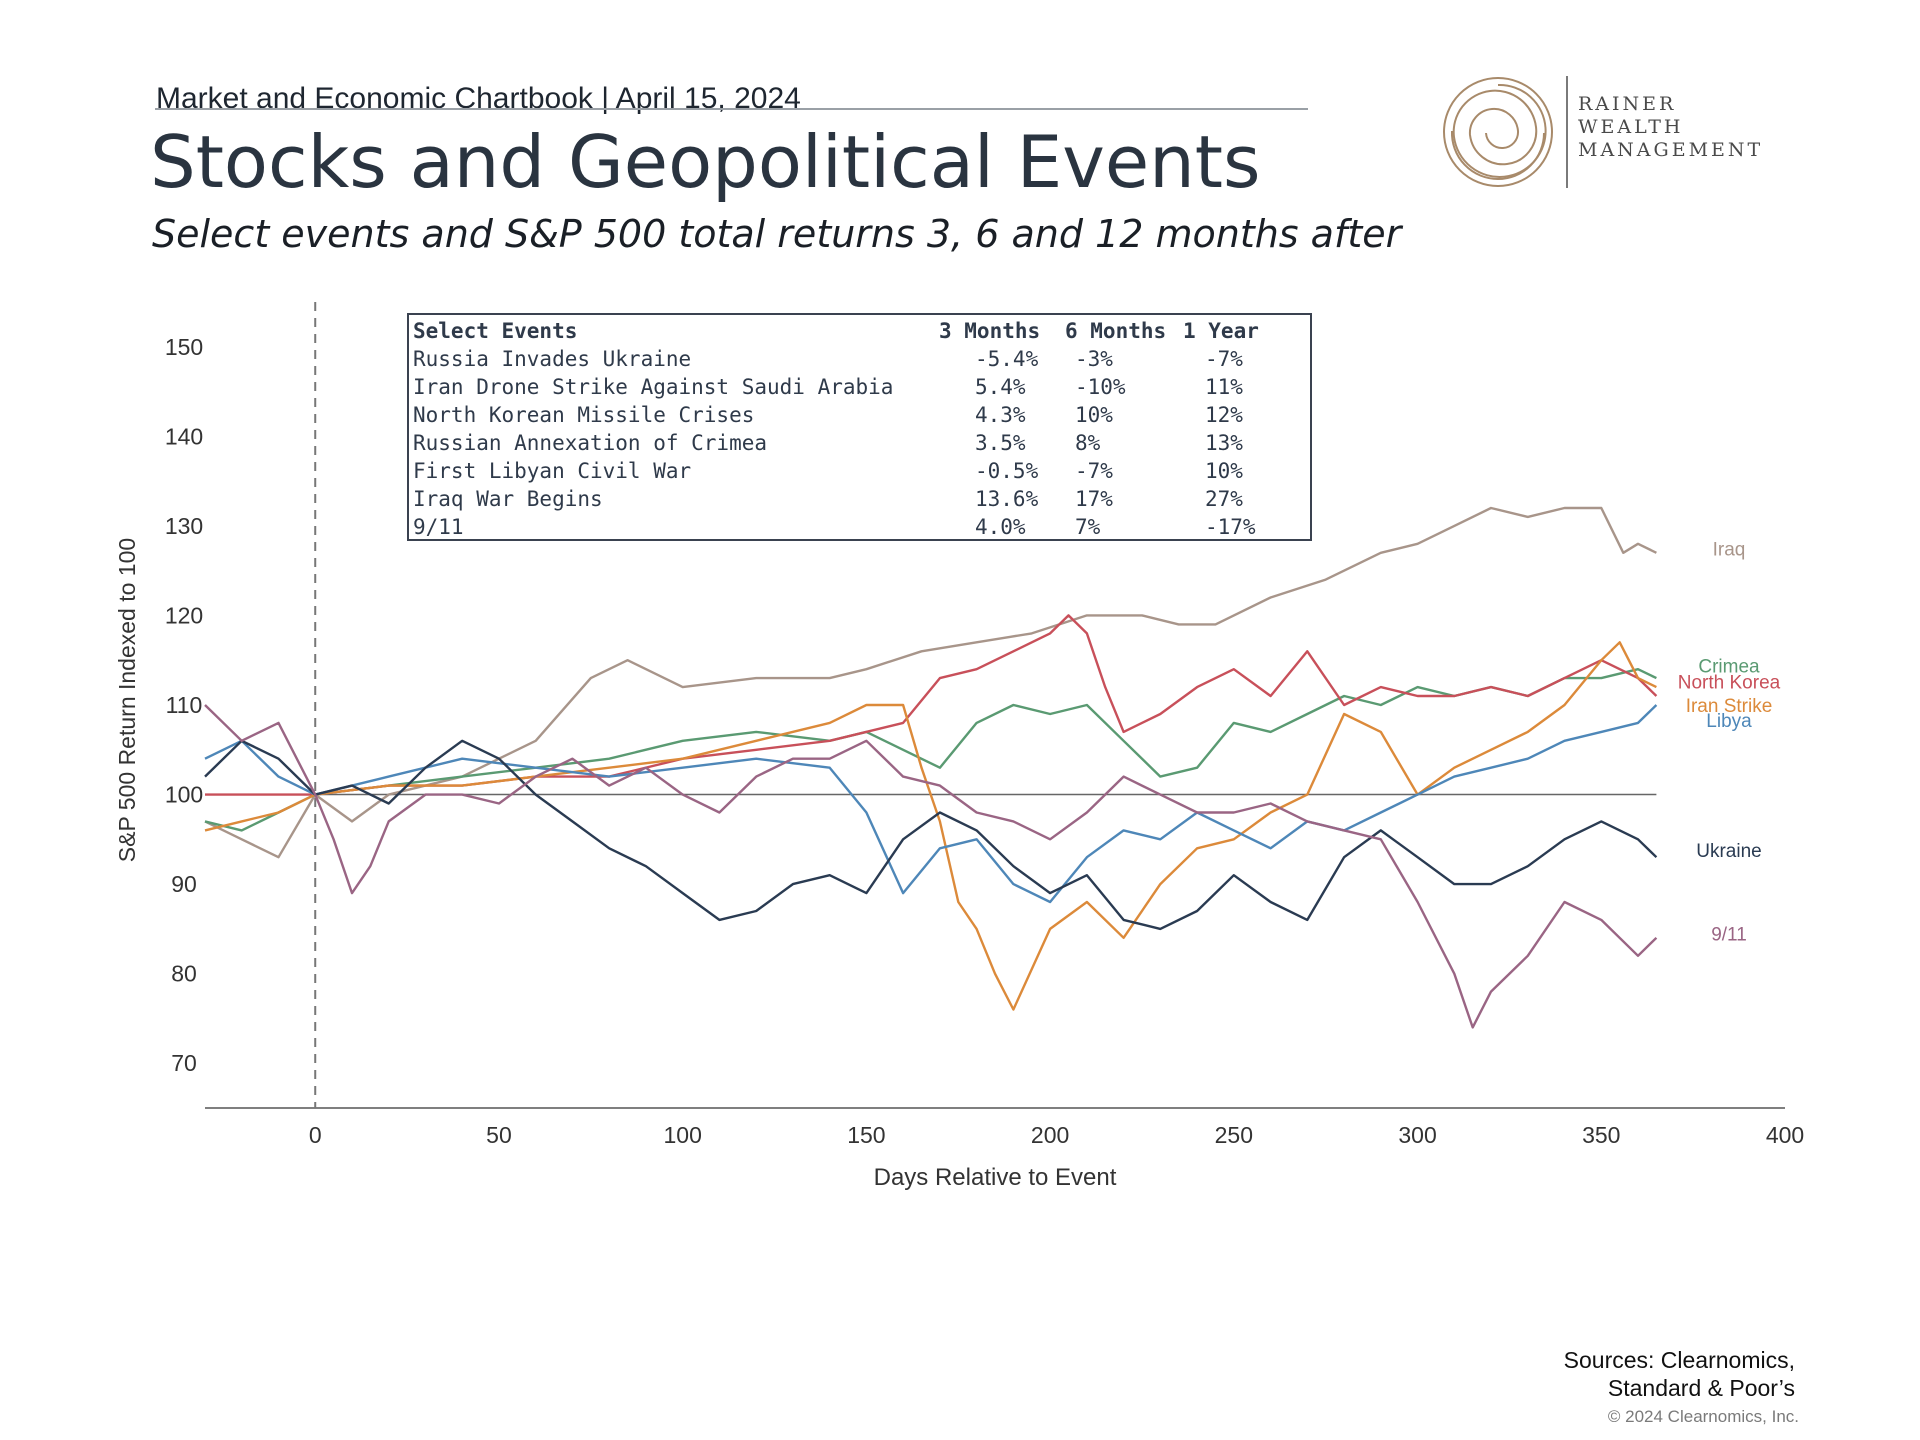 Image resolution: width=1920 pixels, height=1440 pixels. Describe the element at coordinates (1000, 527) in the screenshot. I see `return-cell: 4.0%` at that location.